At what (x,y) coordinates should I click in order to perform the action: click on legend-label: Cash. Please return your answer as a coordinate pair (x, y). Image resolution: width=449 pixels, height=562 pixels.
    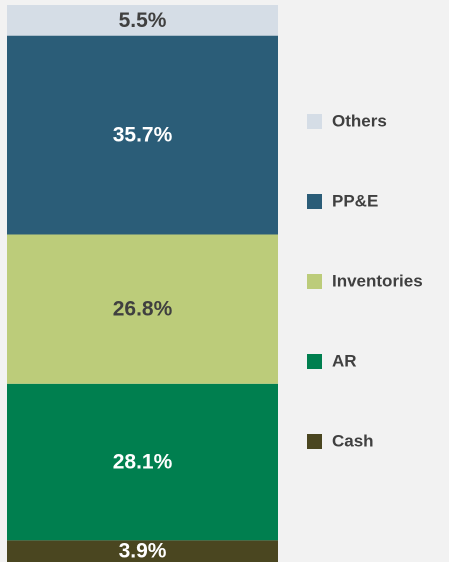
    Looking at the image, I should click on (353, 440).